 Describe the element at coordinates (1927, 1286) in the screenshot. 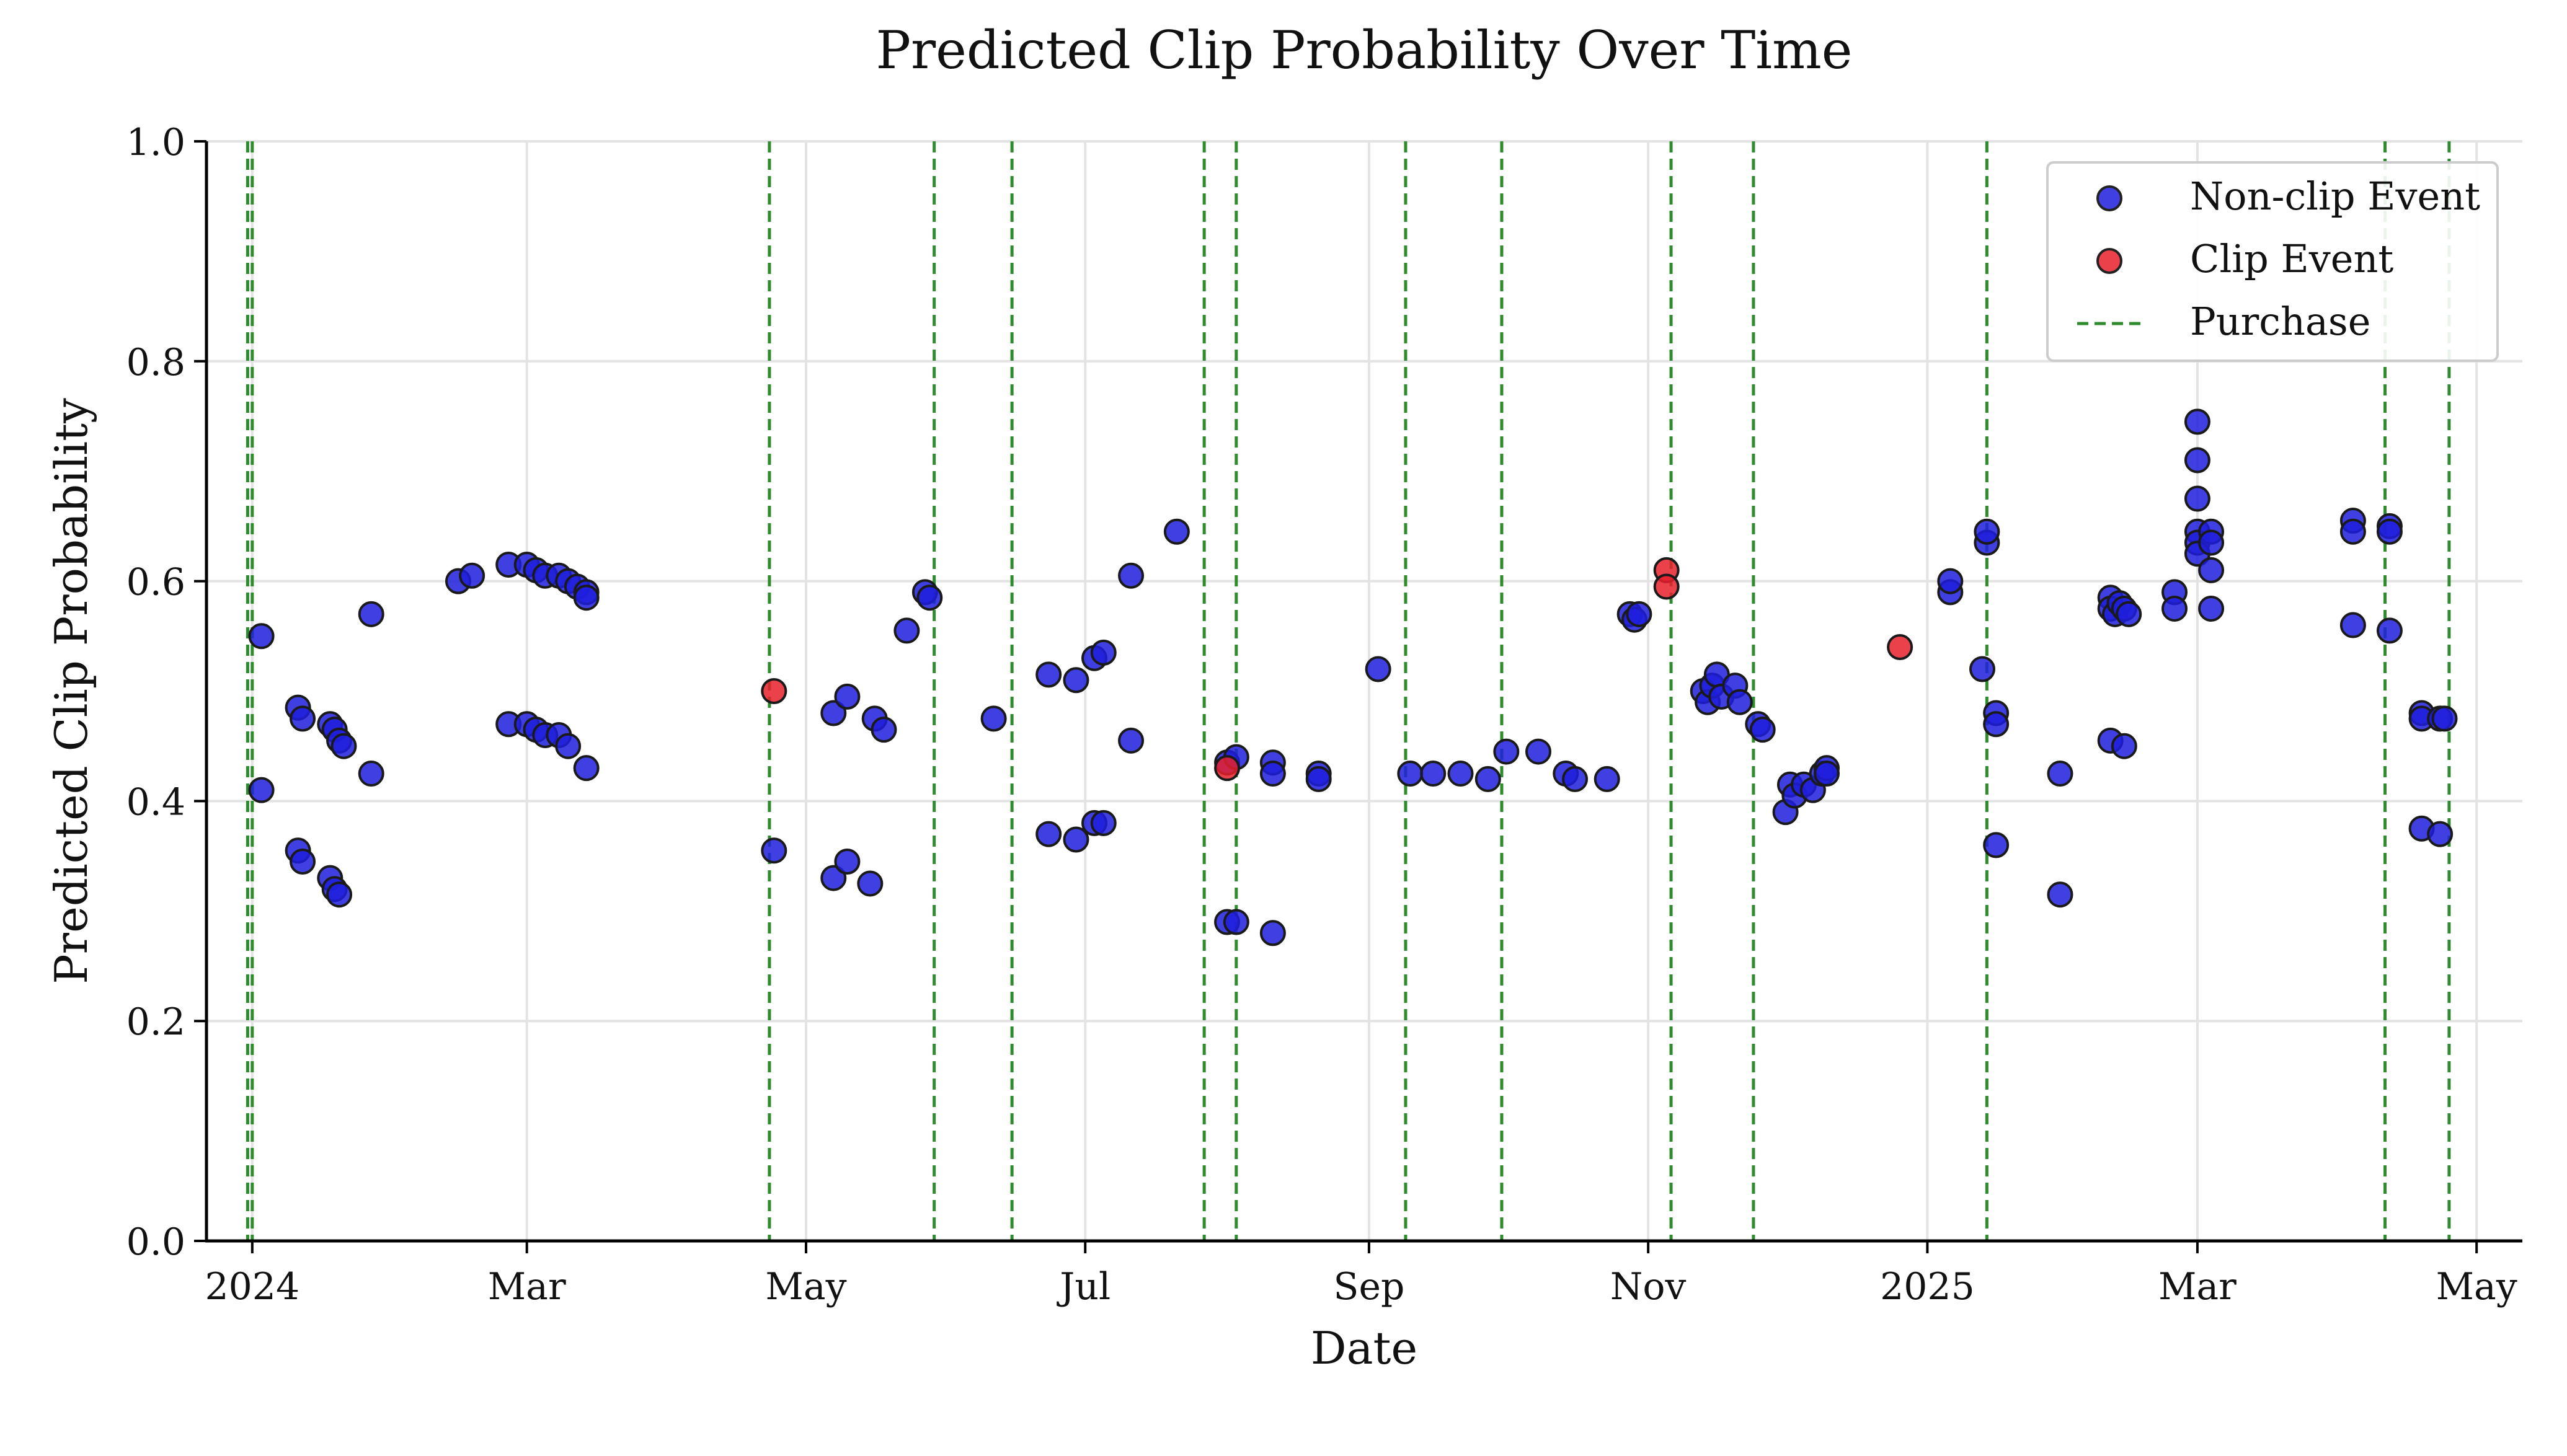

I see `x-tick-label: 2025` at that location.